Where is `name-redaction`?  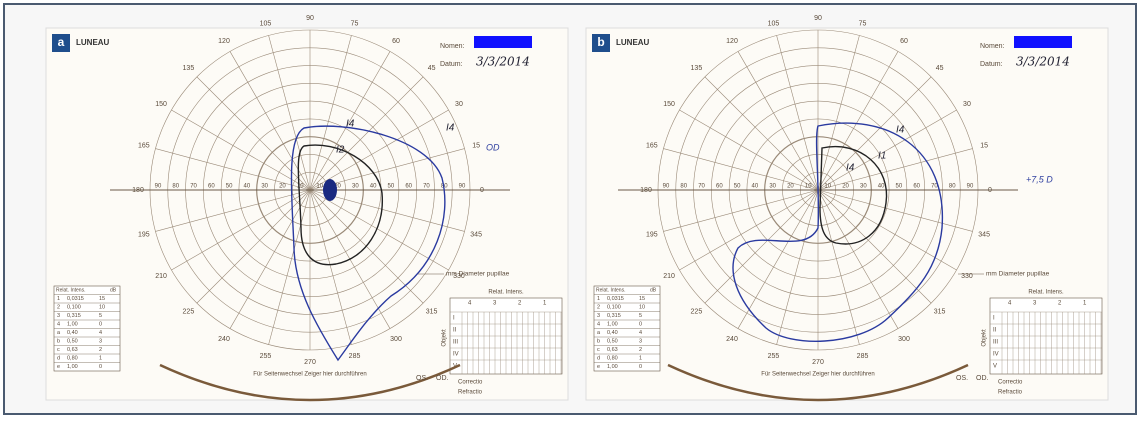
name-redaction is located at coordinates (1043, 42).